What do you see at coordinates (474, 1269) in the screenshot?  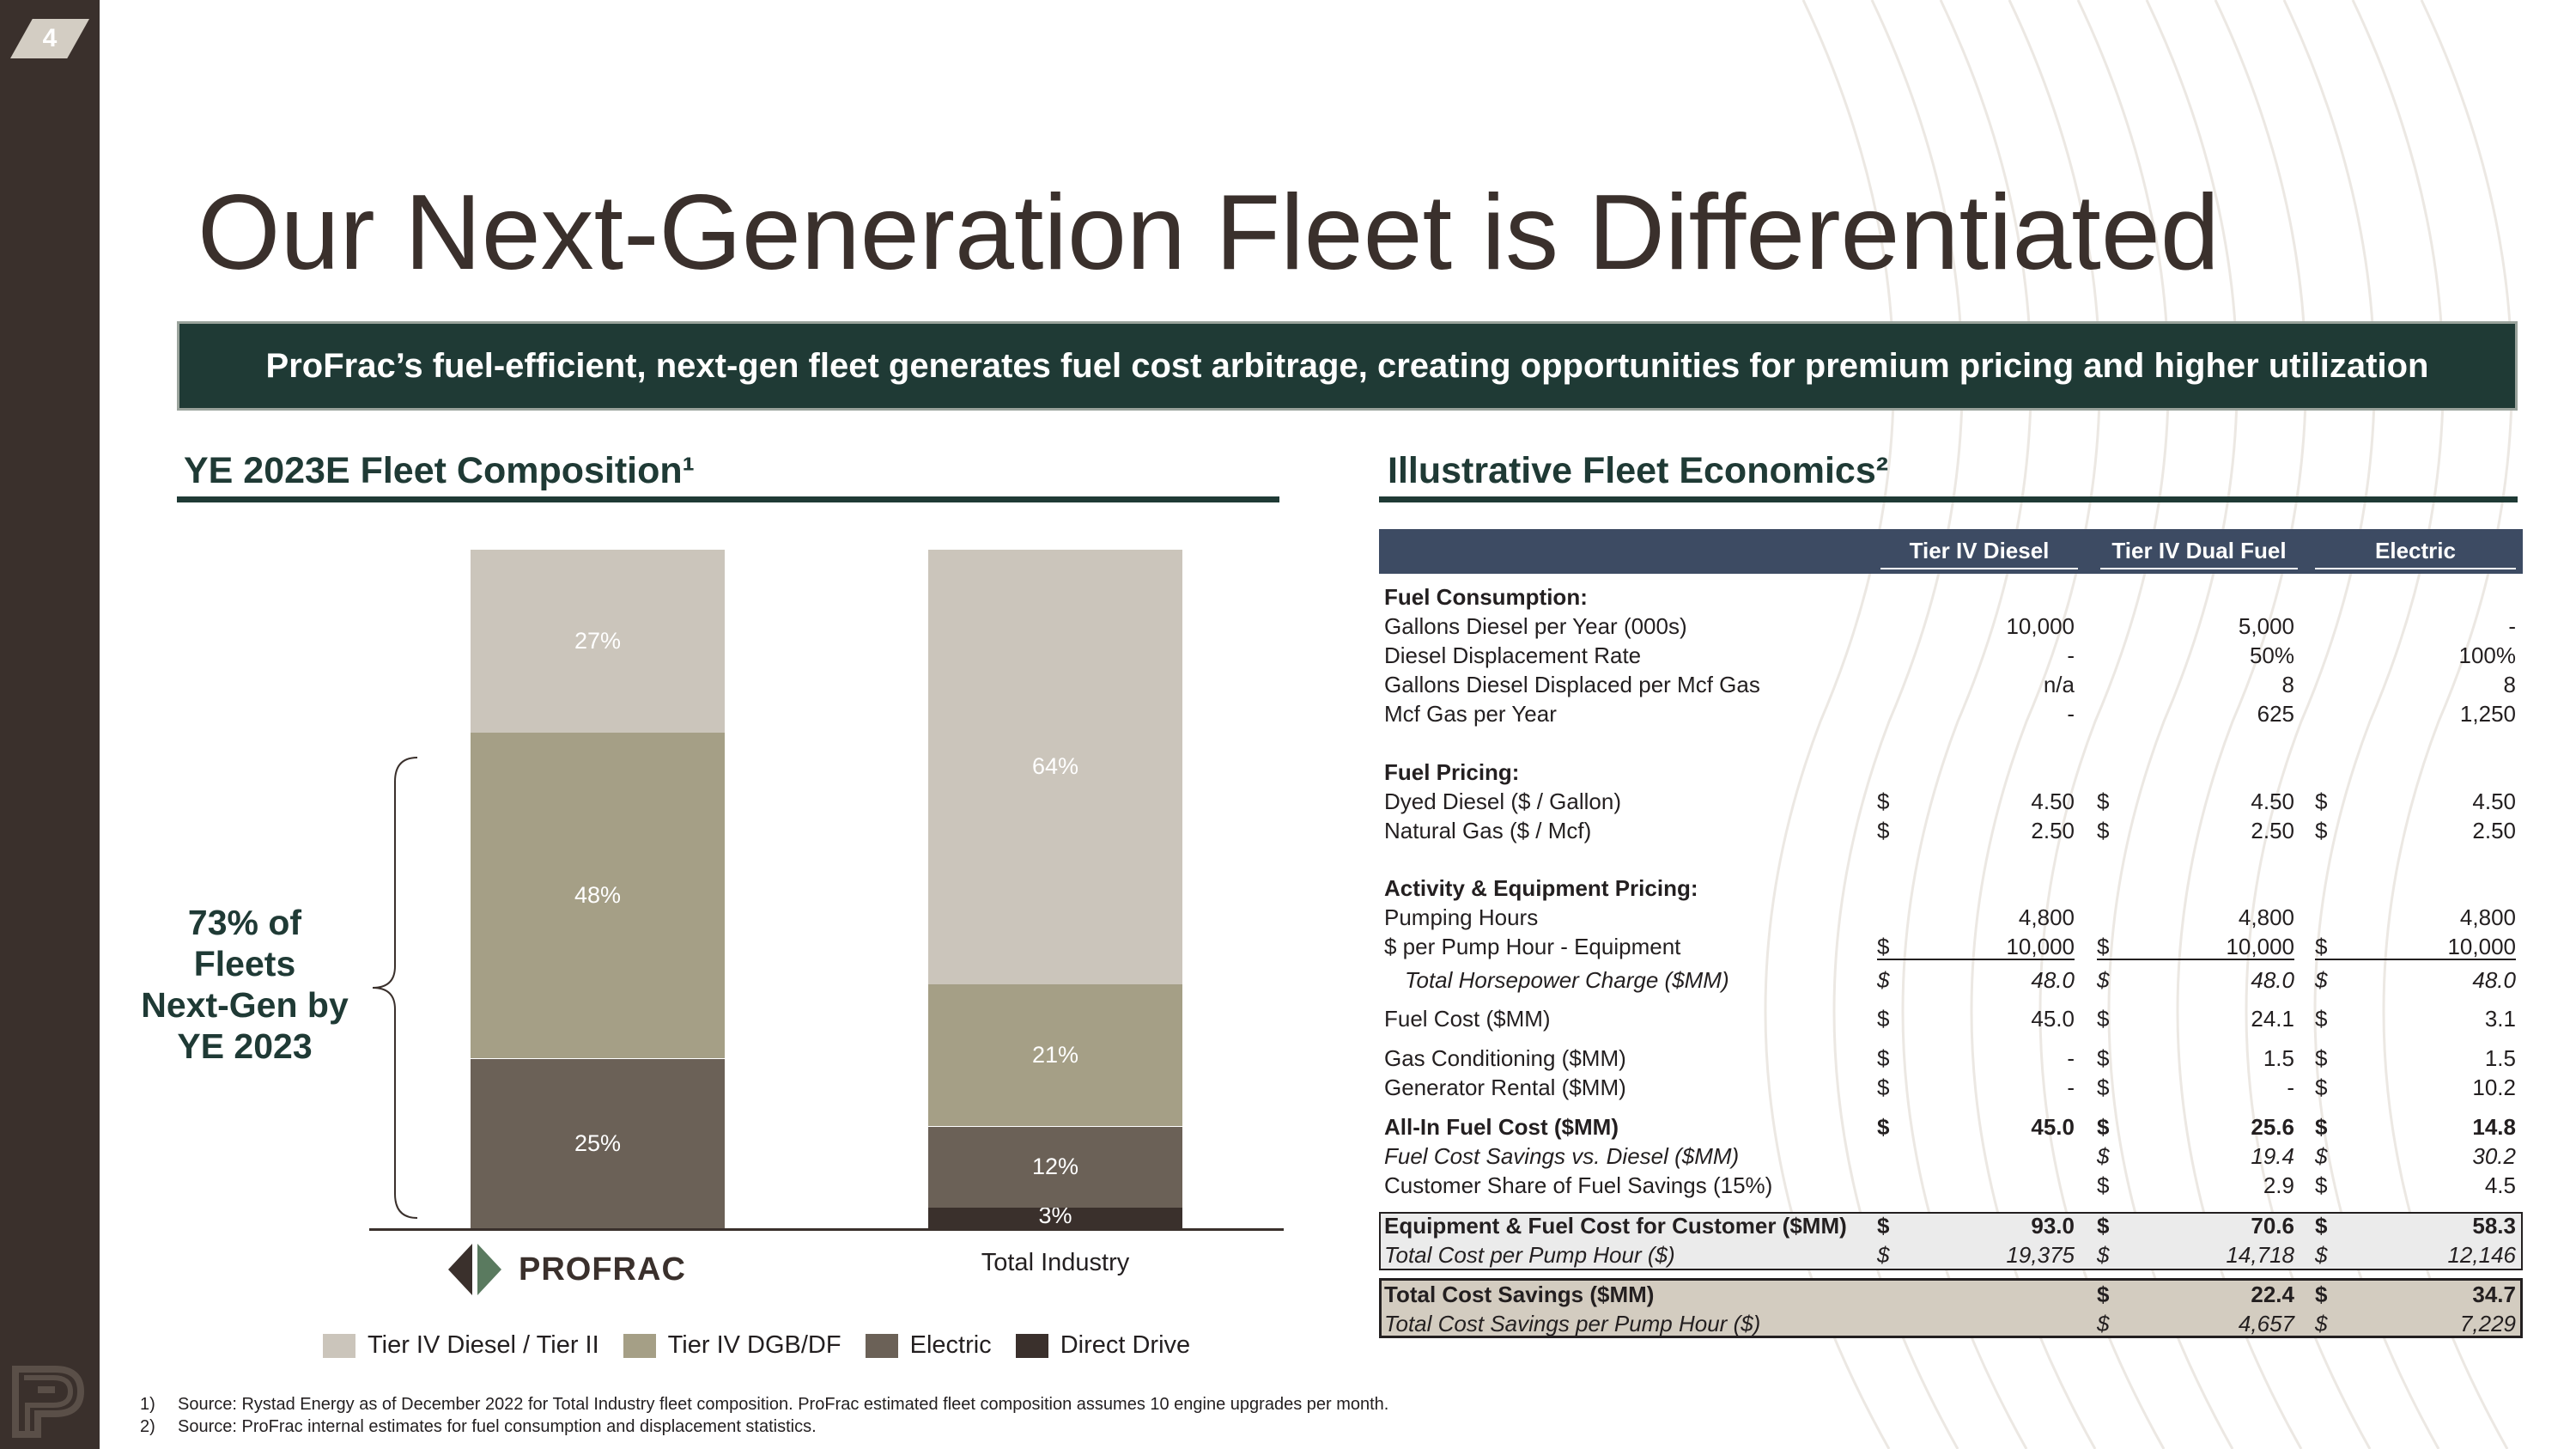 I see `profrac-logo-icon` at bounding box center [474, 1269].